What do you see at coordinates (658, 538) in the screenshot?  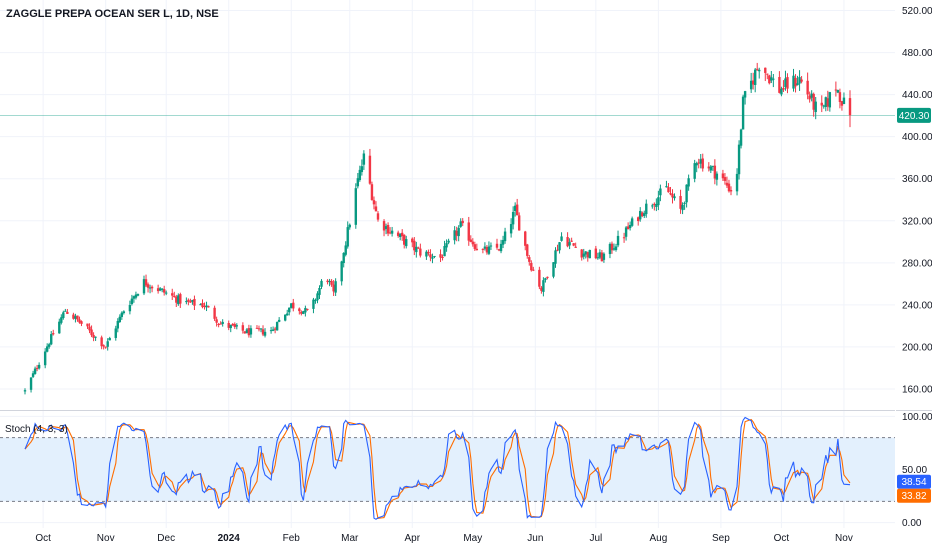 I see `time-tick-label: Aug` at bounding box center [658, 538].